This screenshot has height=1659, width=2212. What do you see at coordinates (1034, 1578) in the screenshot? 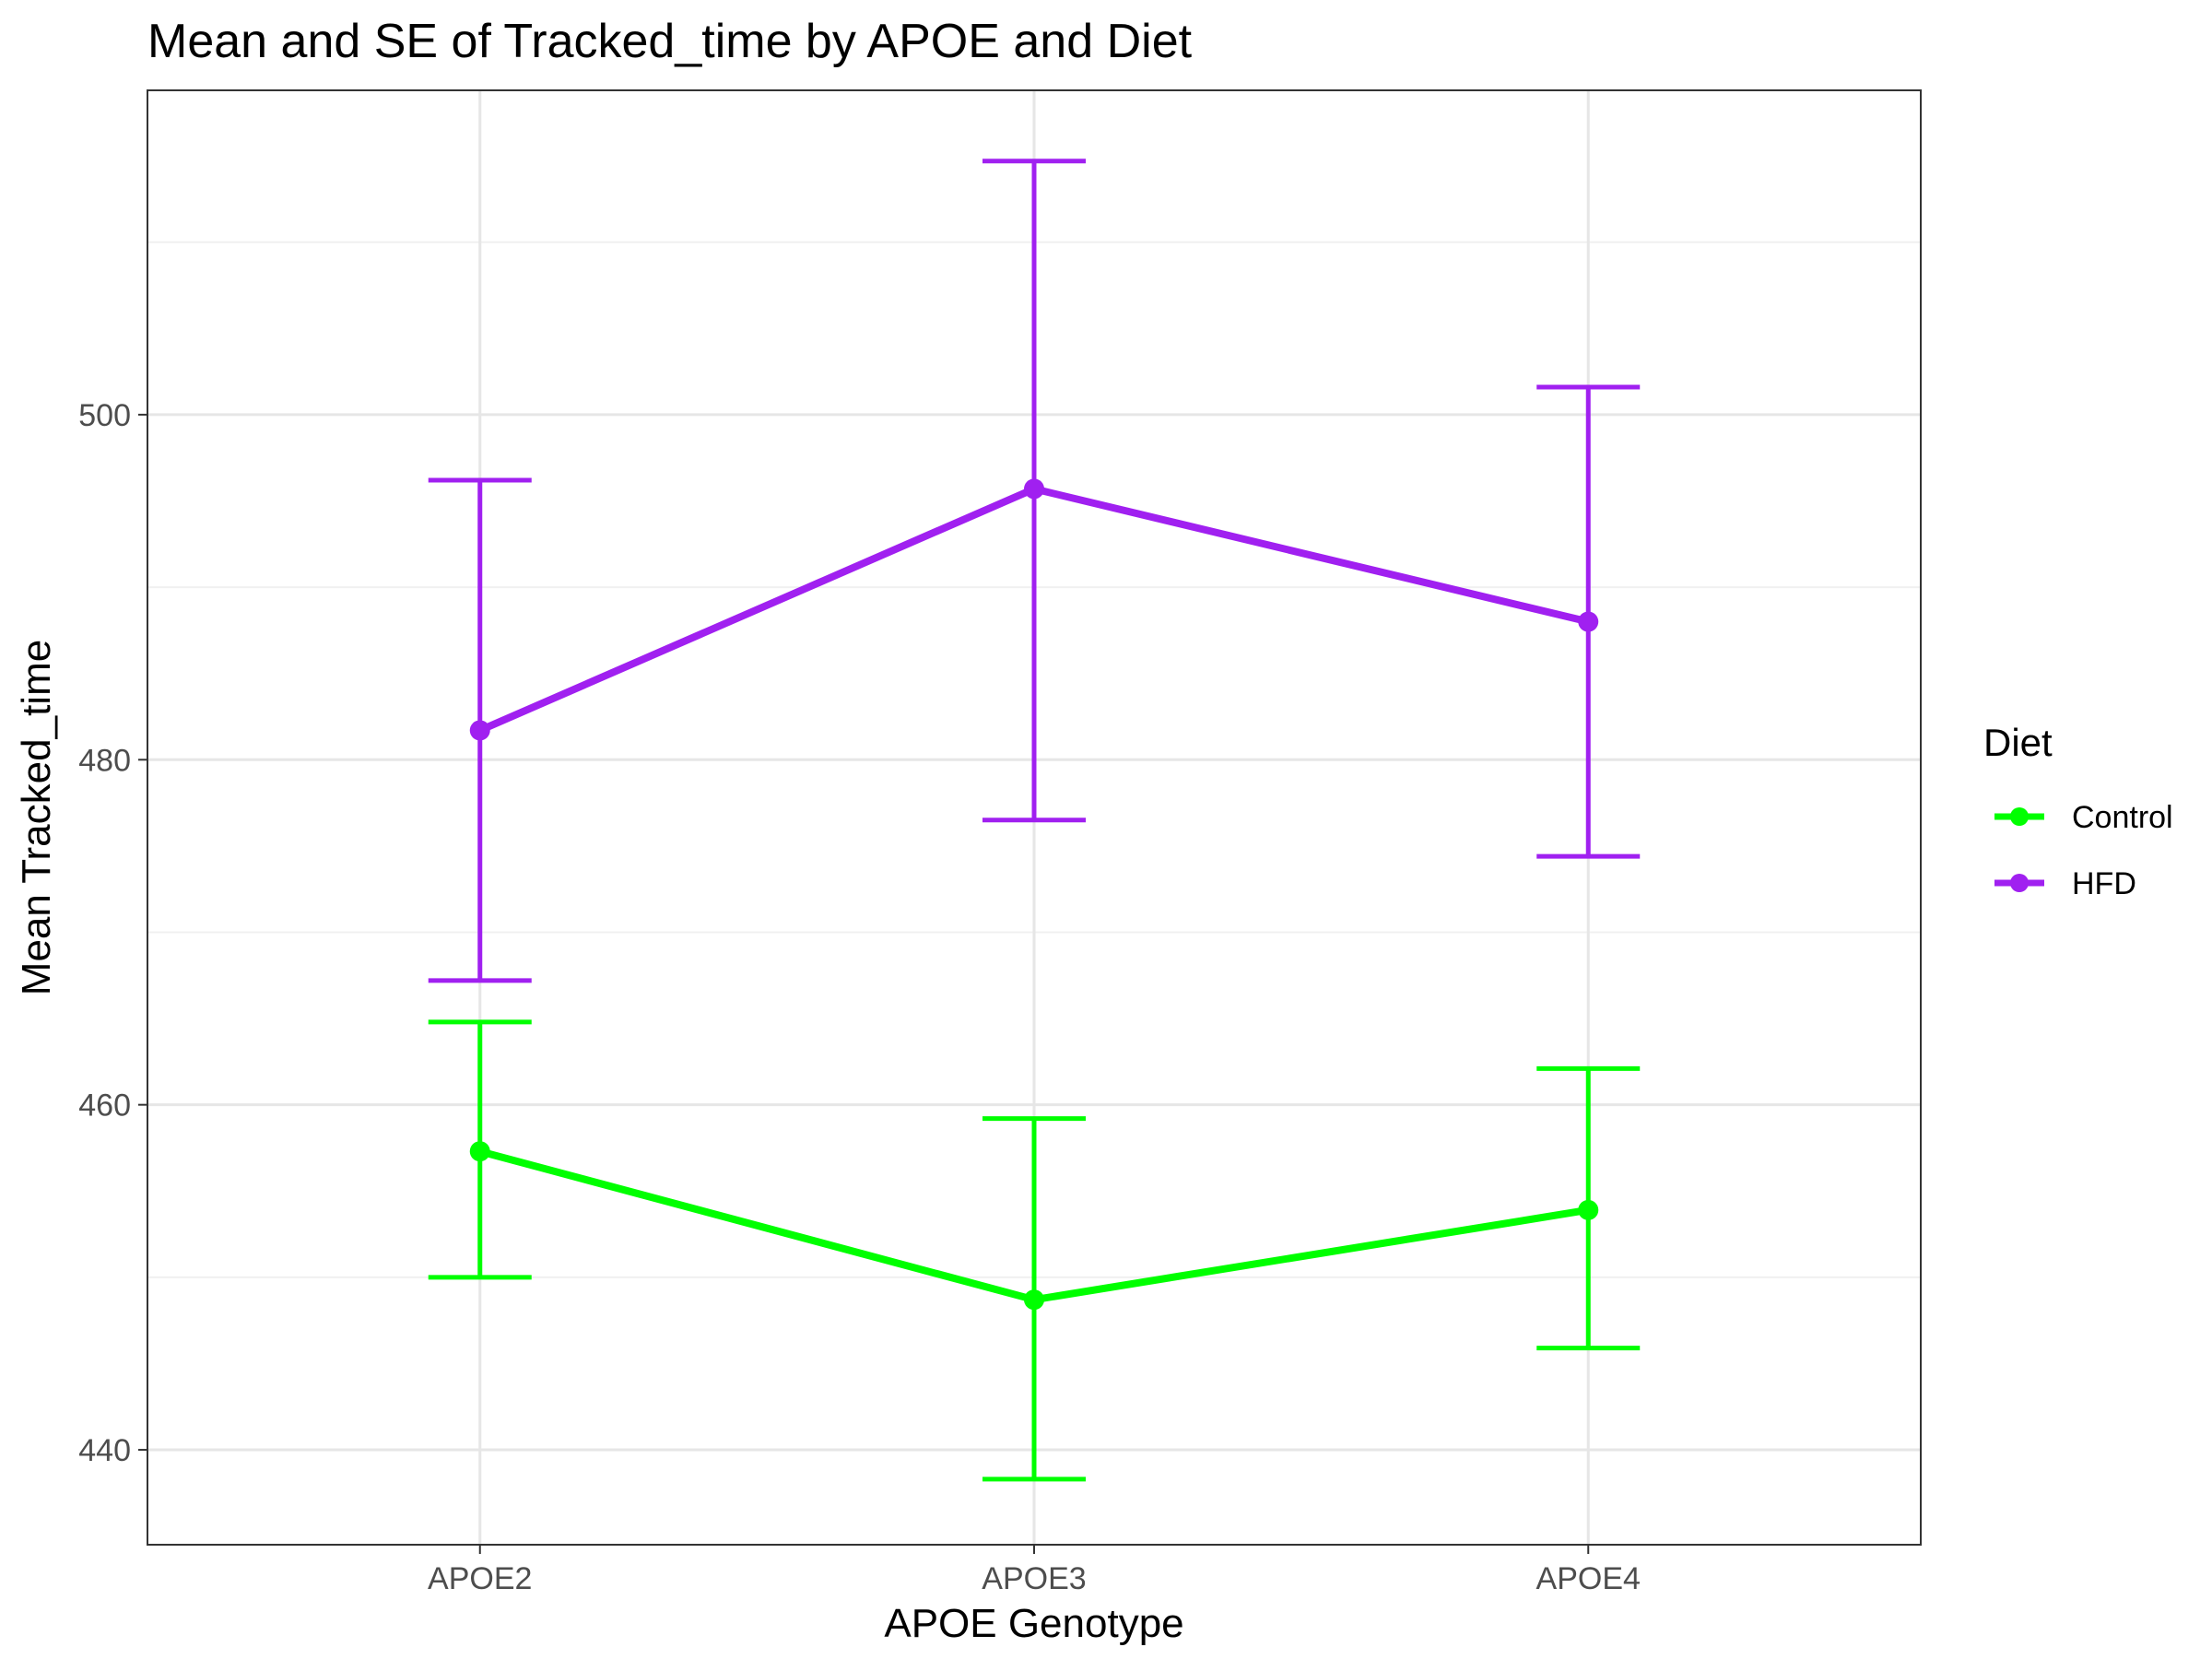
I see `x-tick-label: APOE3` at bounding box center [1034, 1578].